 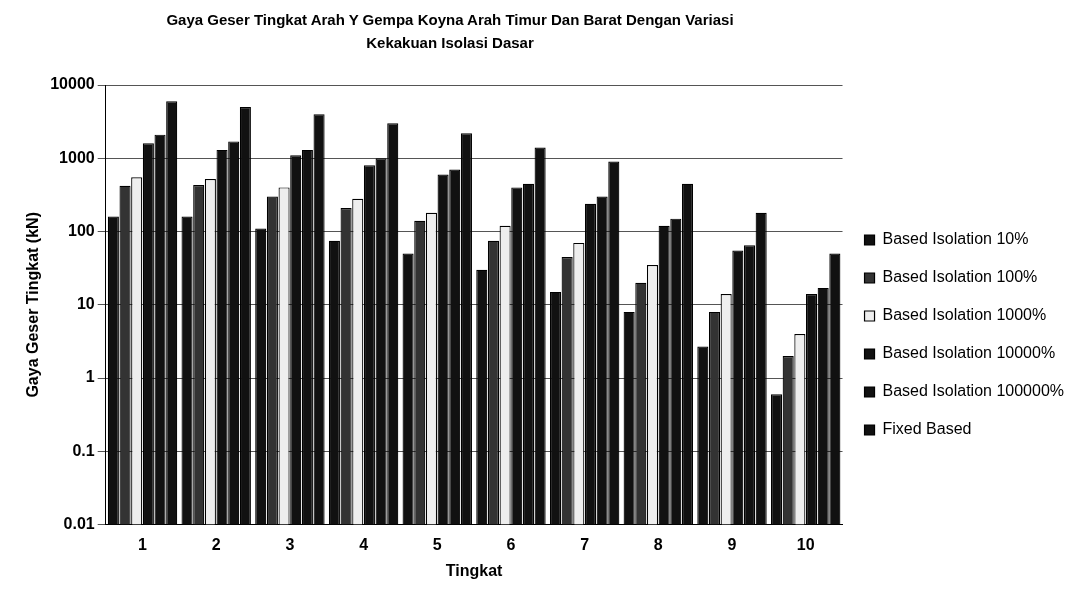 I want to click on x-tick-label: 2, so click(x=216, y=544).